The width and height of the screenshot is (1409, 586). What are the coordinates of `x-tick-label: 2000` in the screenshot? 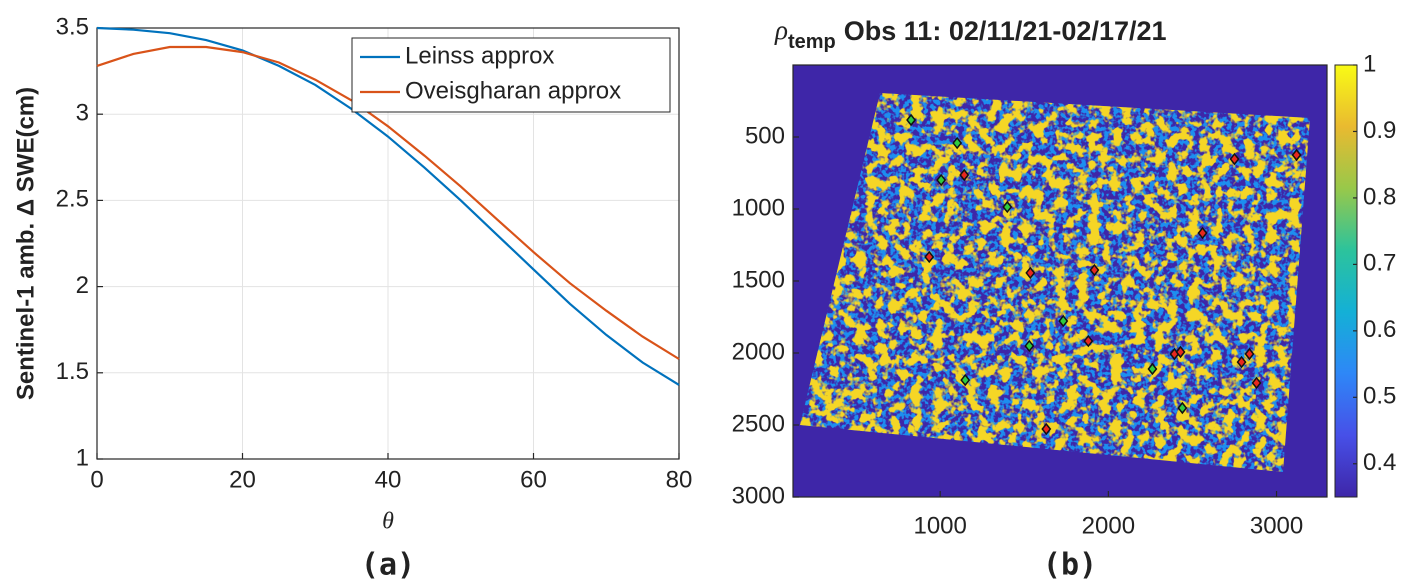 It's located at (1108, 525).